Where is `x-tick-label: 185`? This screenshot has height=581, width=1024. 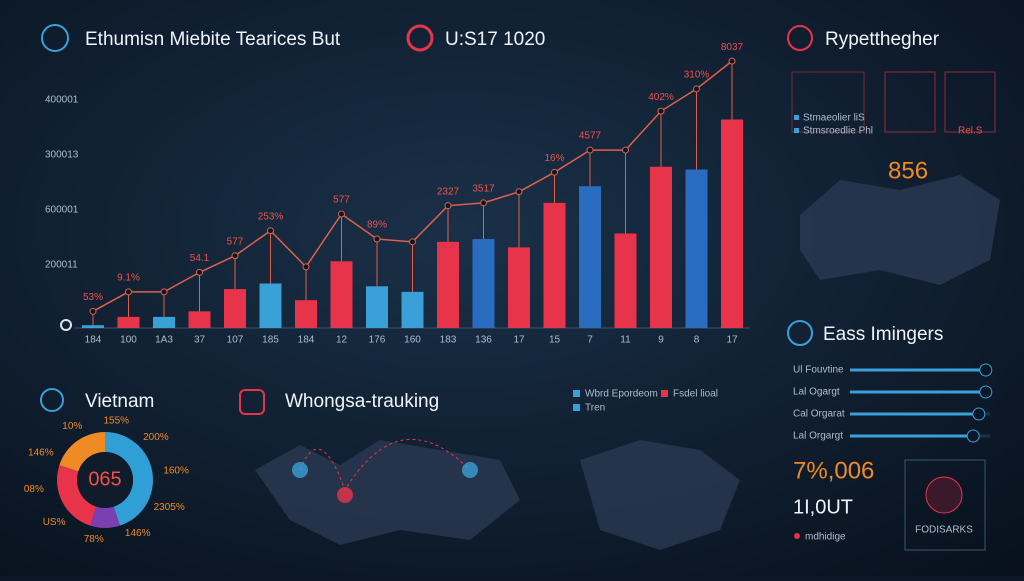
x-tick-label: 185 is located at coordinates (270, 340).